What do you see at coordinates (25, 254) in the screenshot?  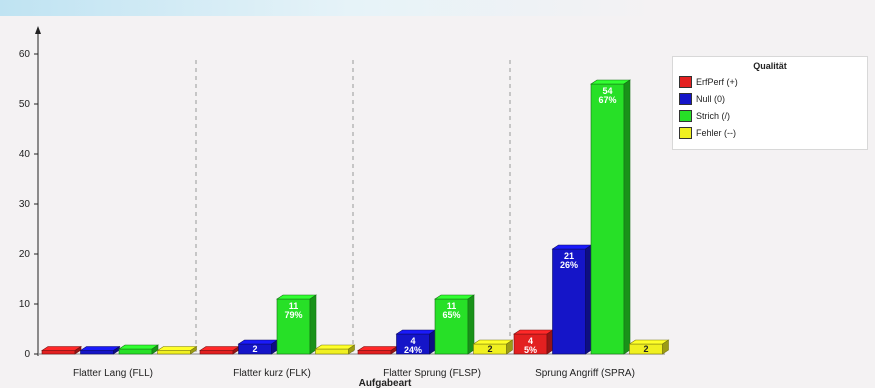 I see `y-tick-label: 20` at bounding box center [25, 254].